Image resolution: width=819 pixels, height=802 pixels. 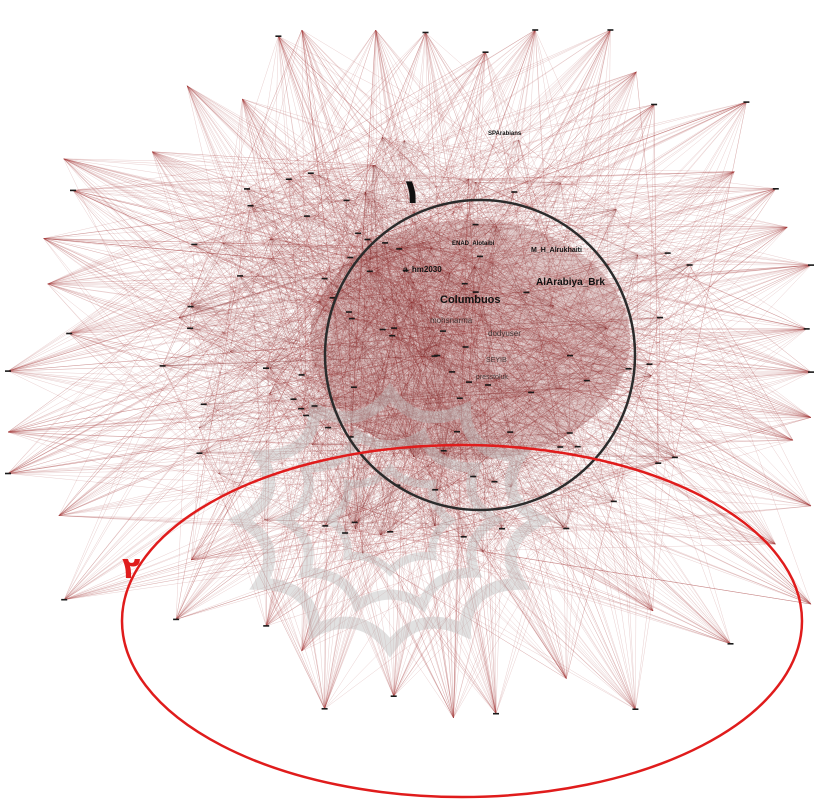 I want to click on node-label-mohsnarm: mohsnarma, so click(x=451, y=320).